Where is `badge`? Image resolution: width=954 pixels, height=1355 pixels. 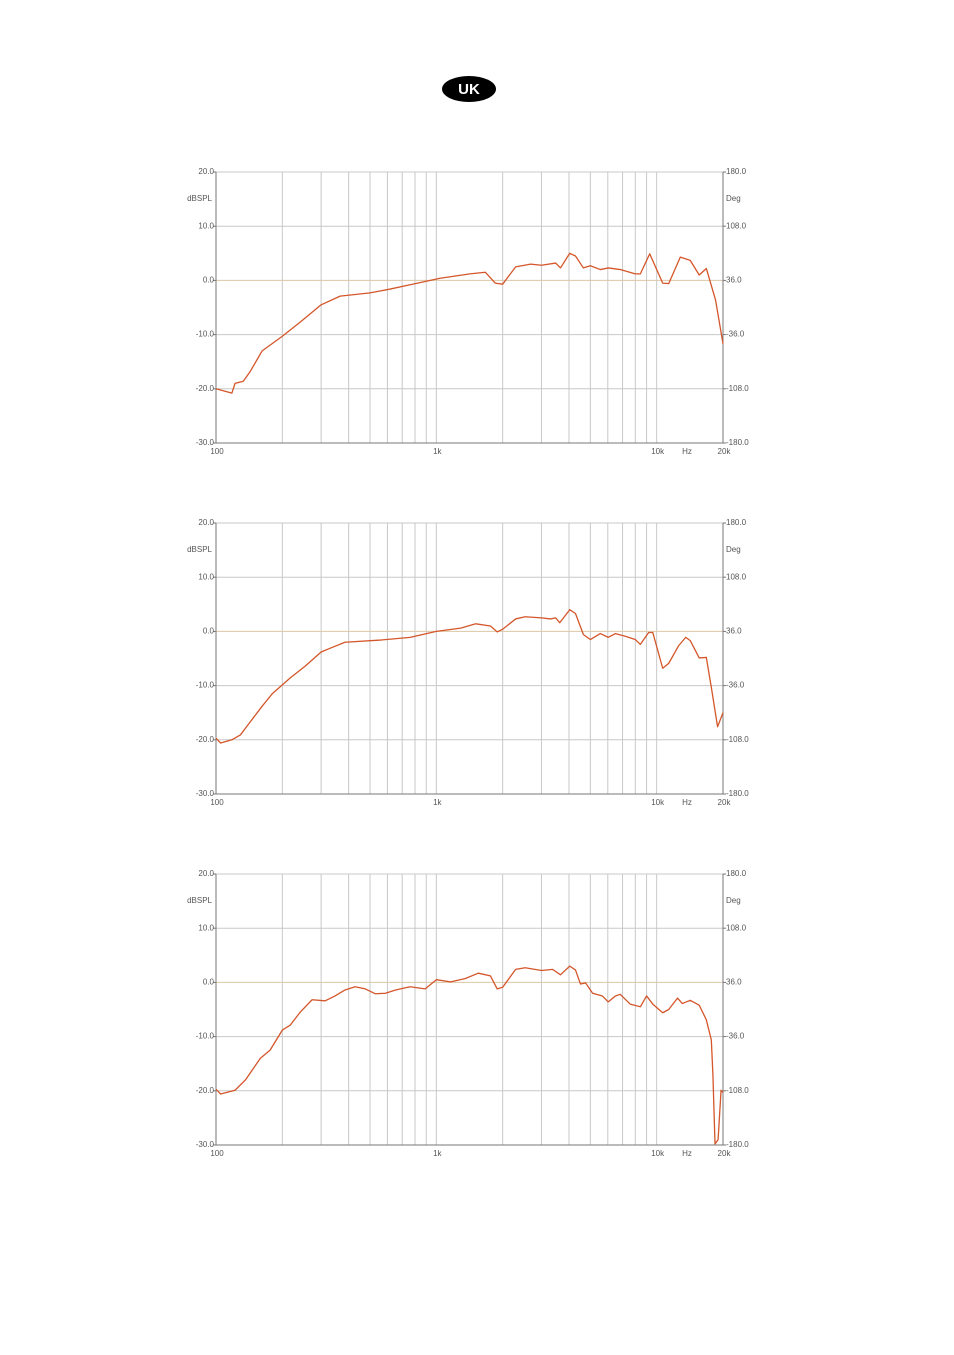
badge is located at coordinates (469, 89).